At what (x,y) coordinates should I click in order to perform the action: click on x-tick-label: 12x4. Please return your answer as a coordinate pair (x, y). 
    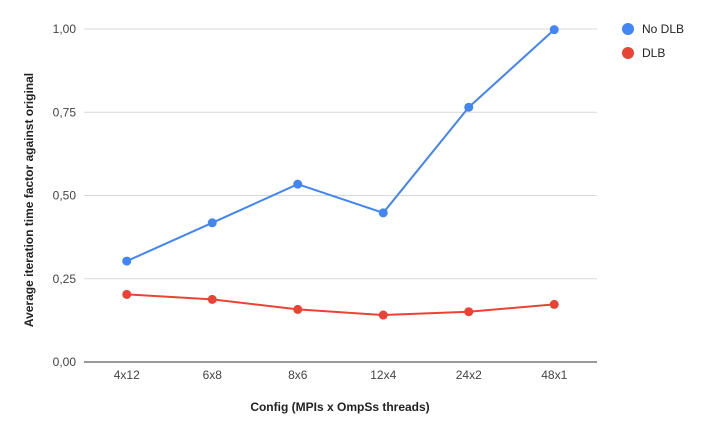
    Looking at the image, I should click on (383, 375).